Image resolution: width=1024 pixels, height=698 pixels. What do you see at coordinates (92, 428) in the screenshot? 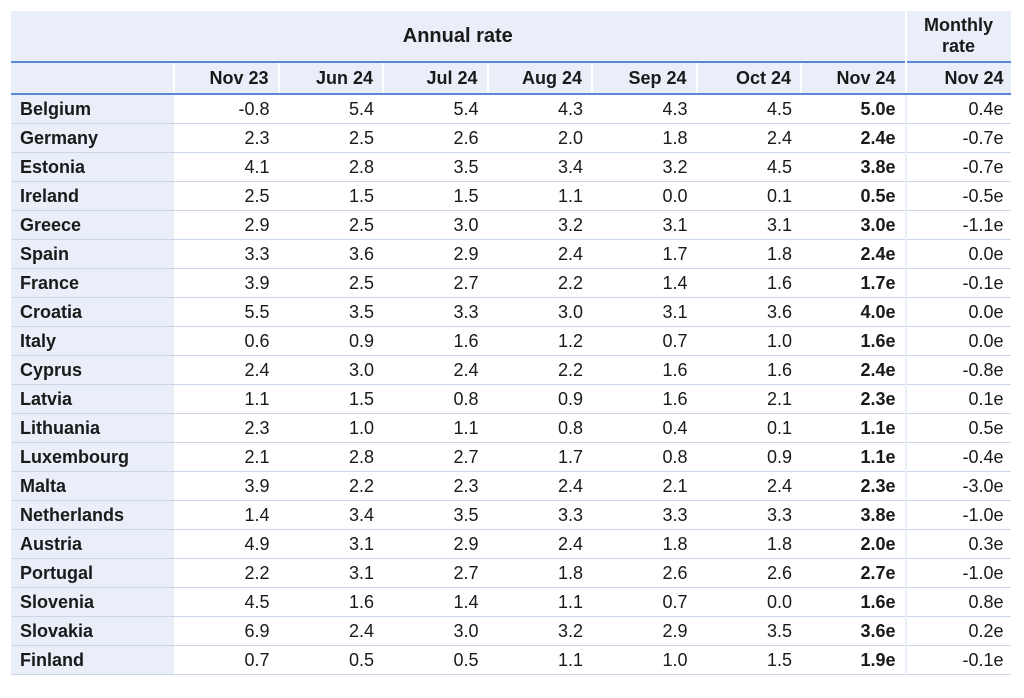
I see `country-label: Lithuania` at bounding box center [92, 428].